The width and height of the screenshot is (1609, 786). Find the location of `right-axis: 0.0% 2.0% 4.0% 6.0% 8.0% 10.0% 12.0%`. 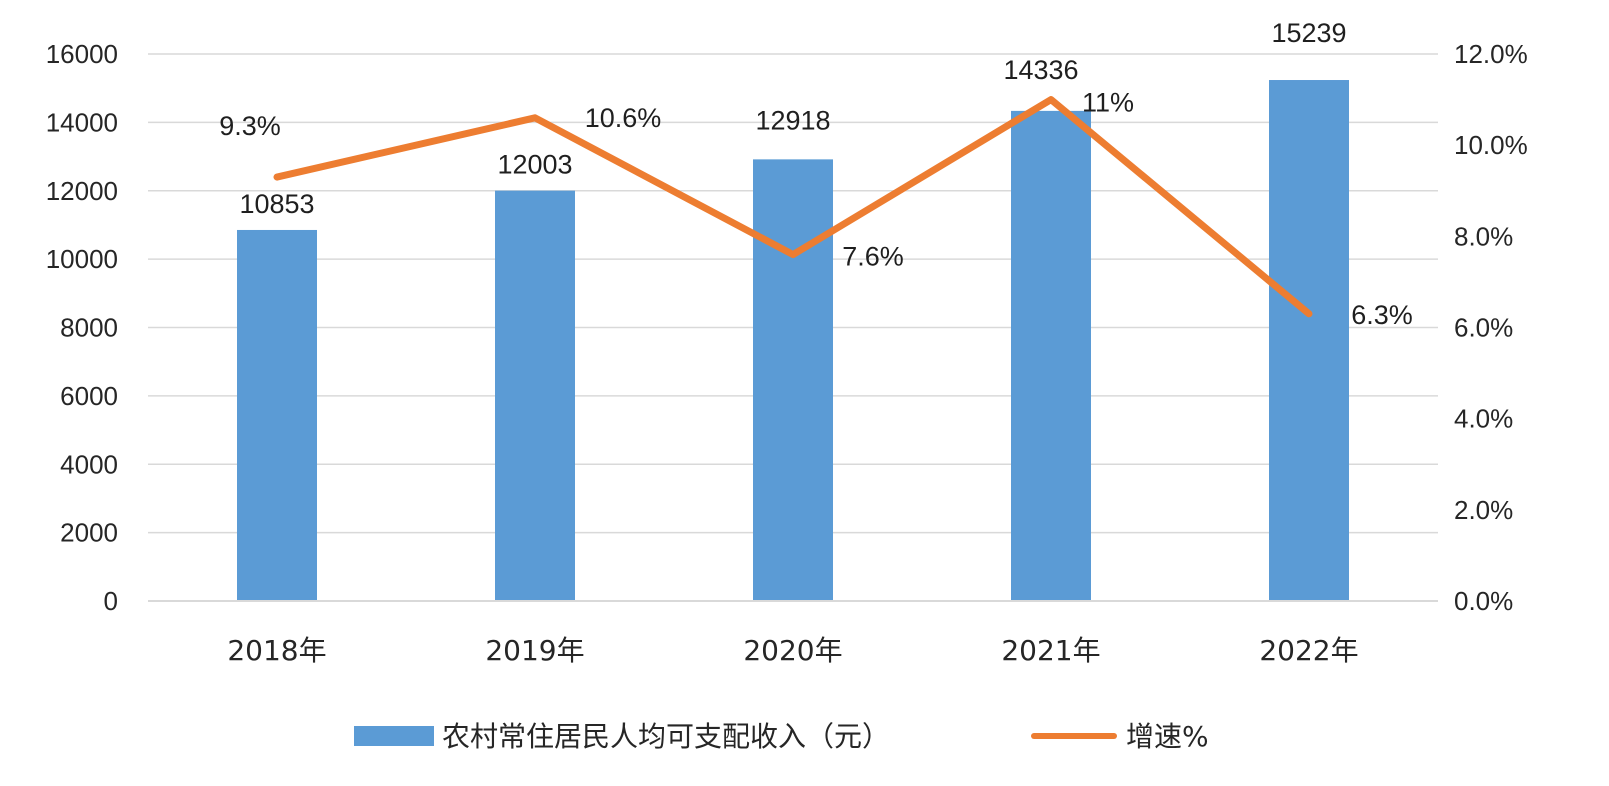

right-axis: 0.0% 2.0% 4.0% 6.0% 8.0% 10.0% 12.0% is located at coordinates (1491, 327).